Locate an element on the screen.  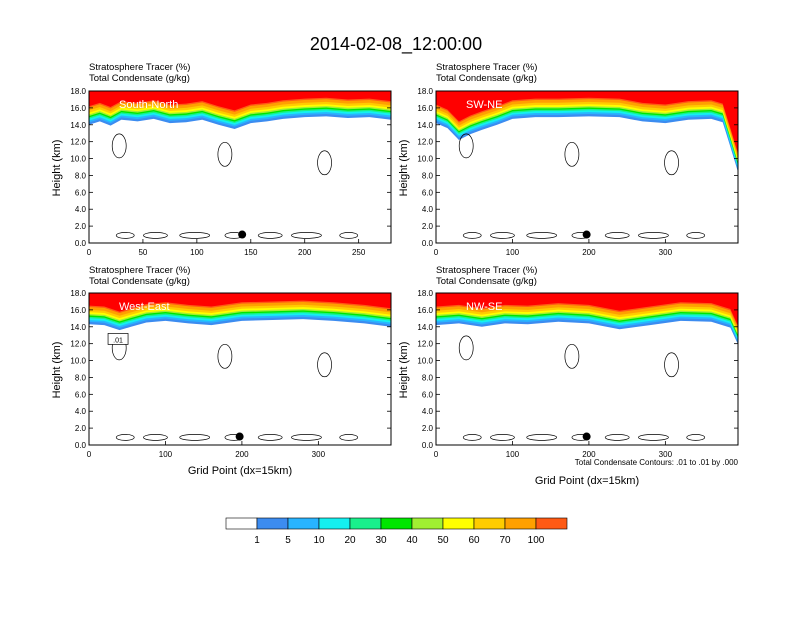
panel-3-ylabel: Height (km) is located at coordinates (57, 370).